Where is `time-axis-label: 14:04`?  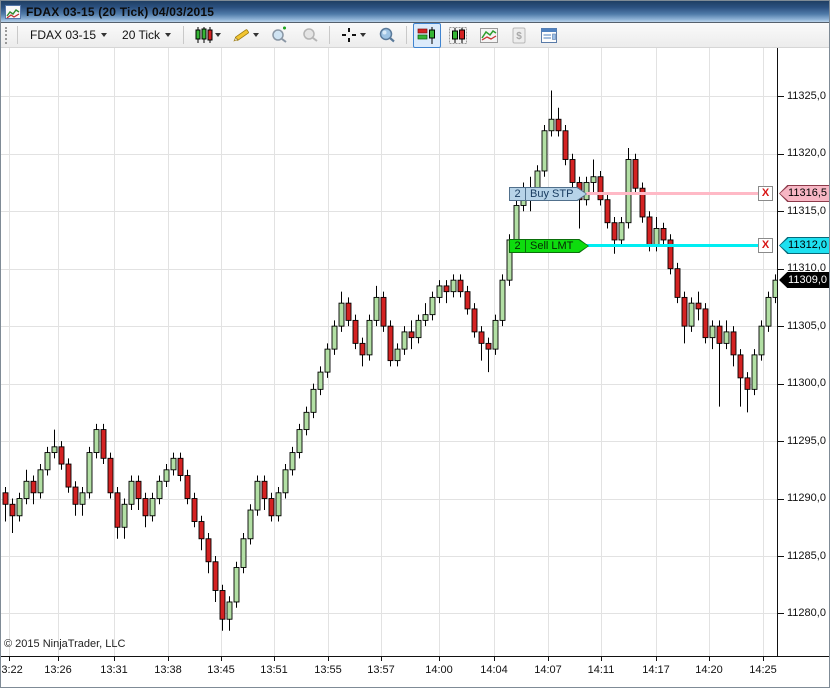
time-axis-label: 14:04 is located at coordinates (494, 670).